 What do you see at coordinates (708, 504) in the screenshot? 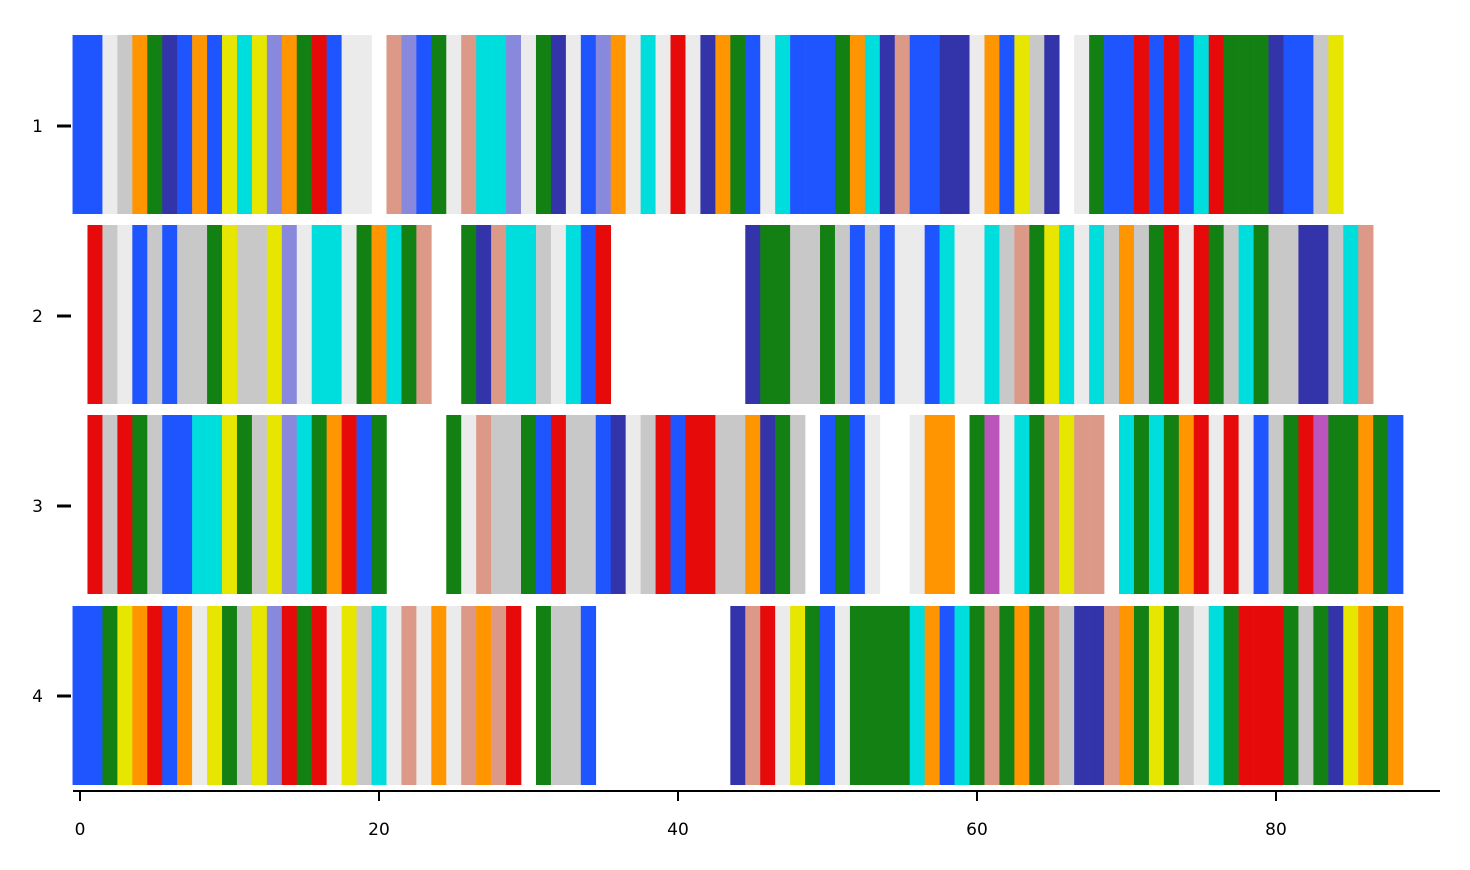
I see `cell-row3-x42` at bounding box center [708, 504].